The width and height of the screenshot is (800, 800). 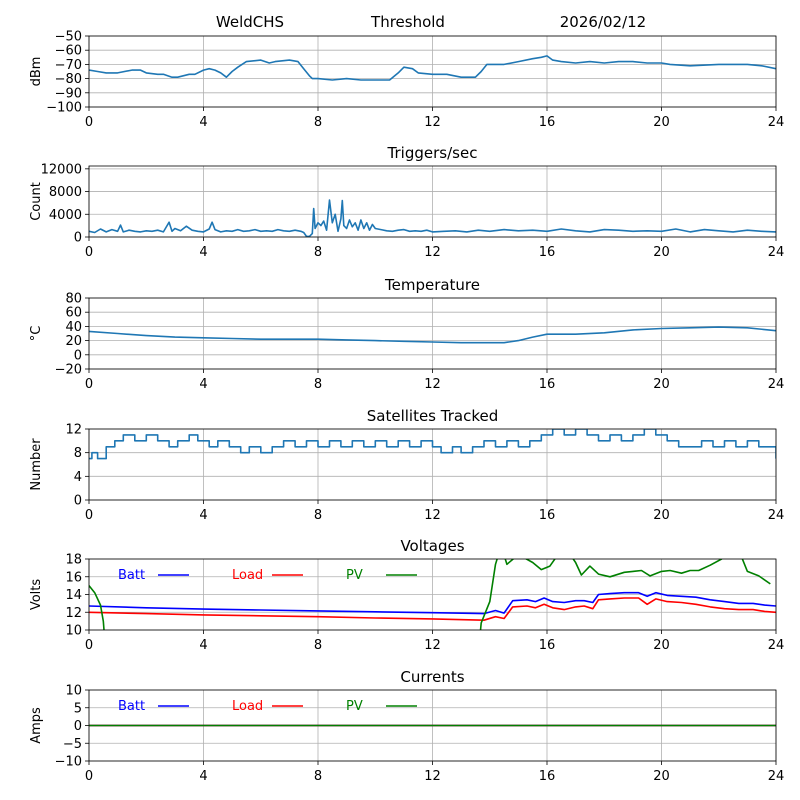 I want to click on triggers-xtick-label: 4, so click(x=203, y=252).